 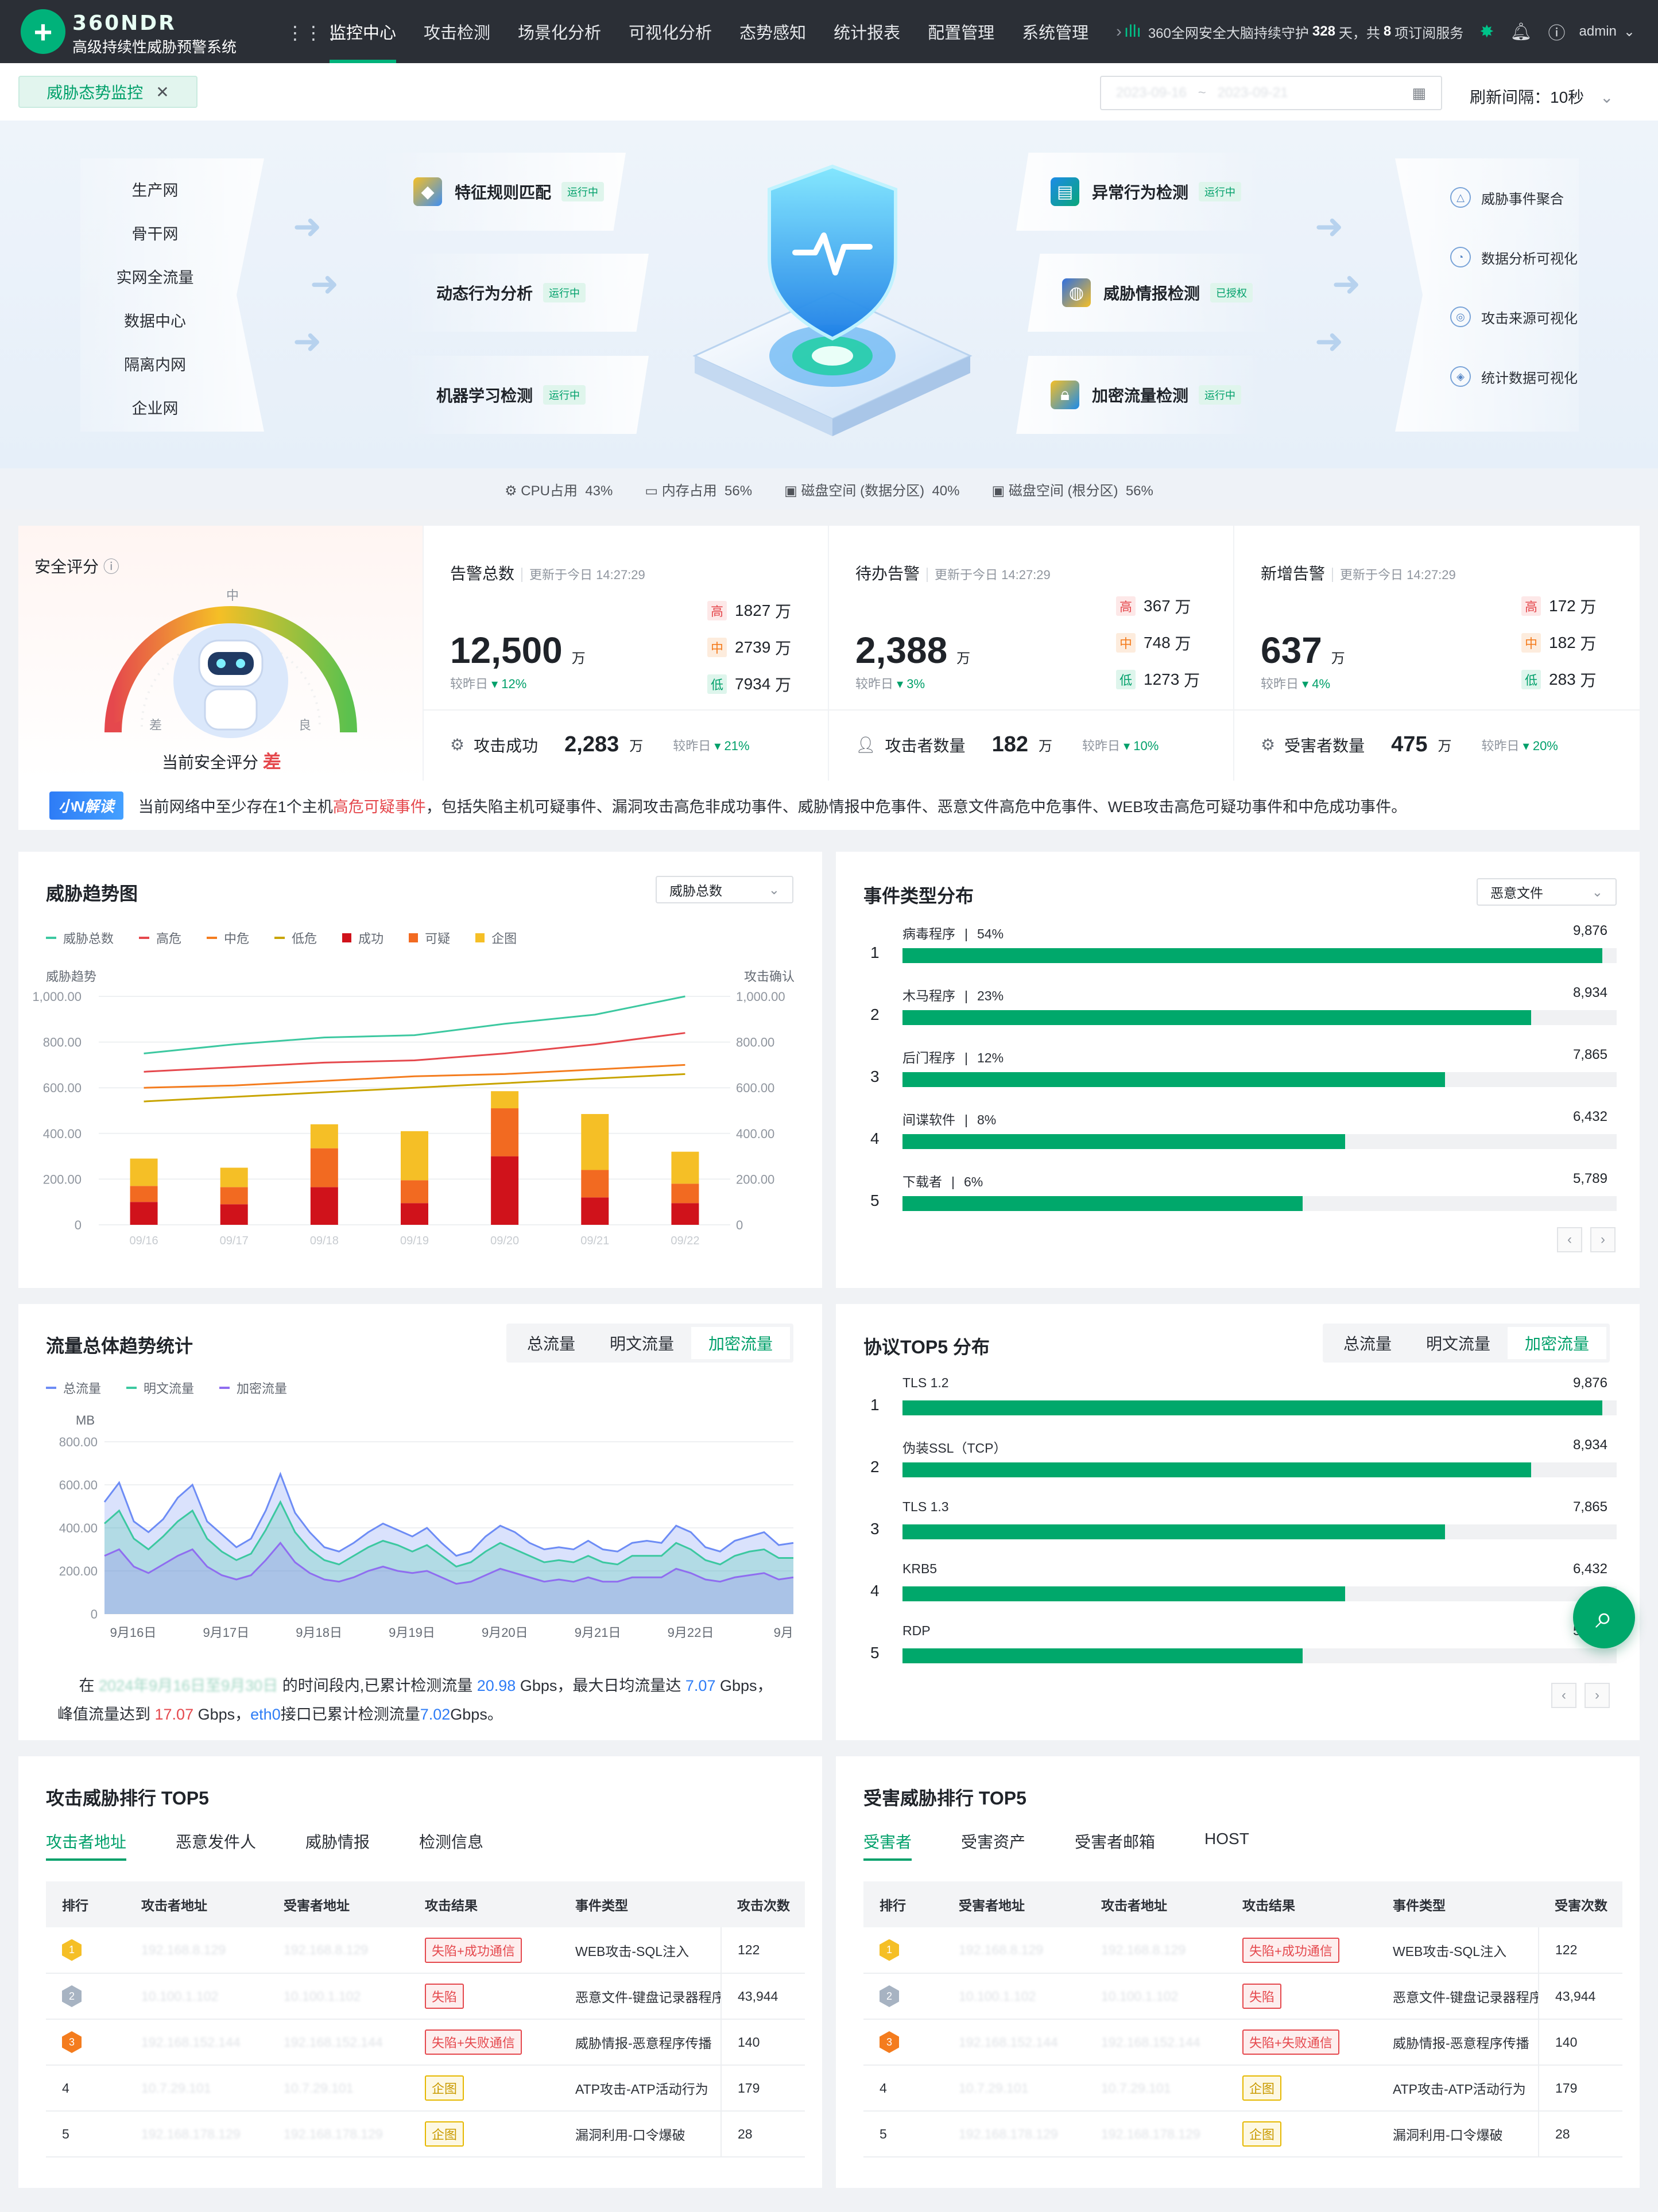 I want to click on tab-threat-intel: 威胁情报, so click(x=337, y=1842).